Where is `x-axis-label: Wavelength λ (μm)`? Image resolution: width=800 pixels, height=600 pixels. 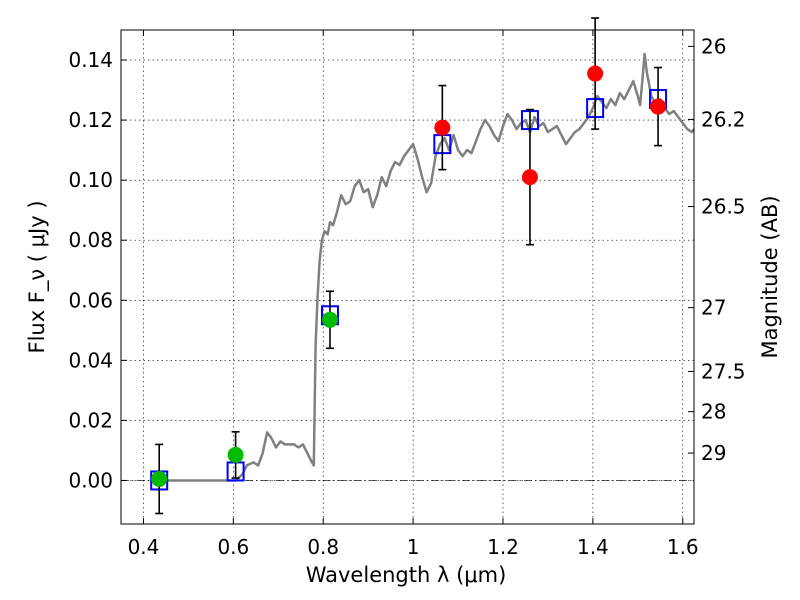 x-axis-label: Wavelength λ (μm) is located at coordinates (406, 575).